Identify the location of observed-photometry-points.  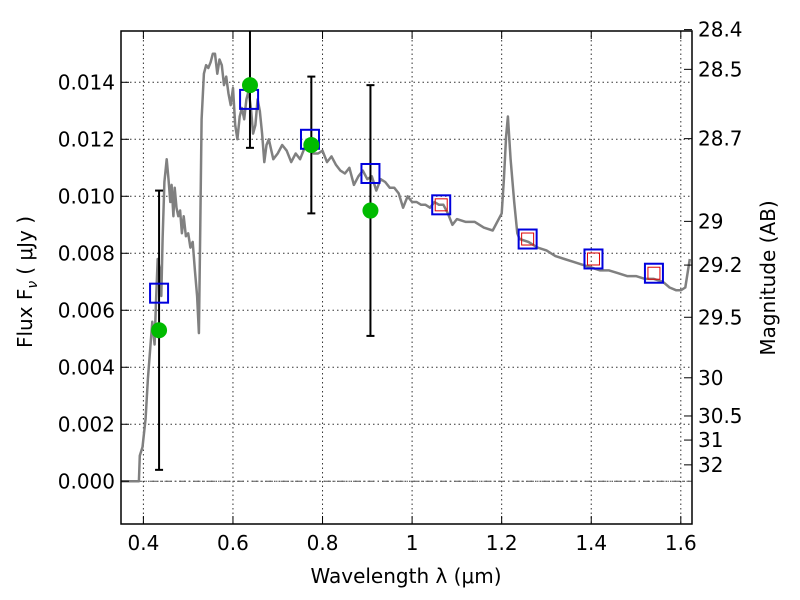
(265, 208).